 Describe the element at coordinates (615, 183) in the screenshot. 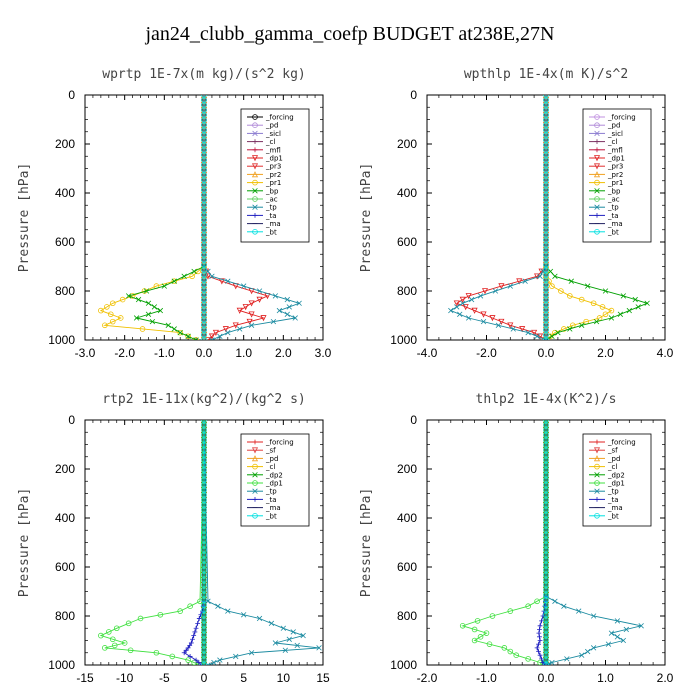

I see `legend-label: _pr1` at that location.